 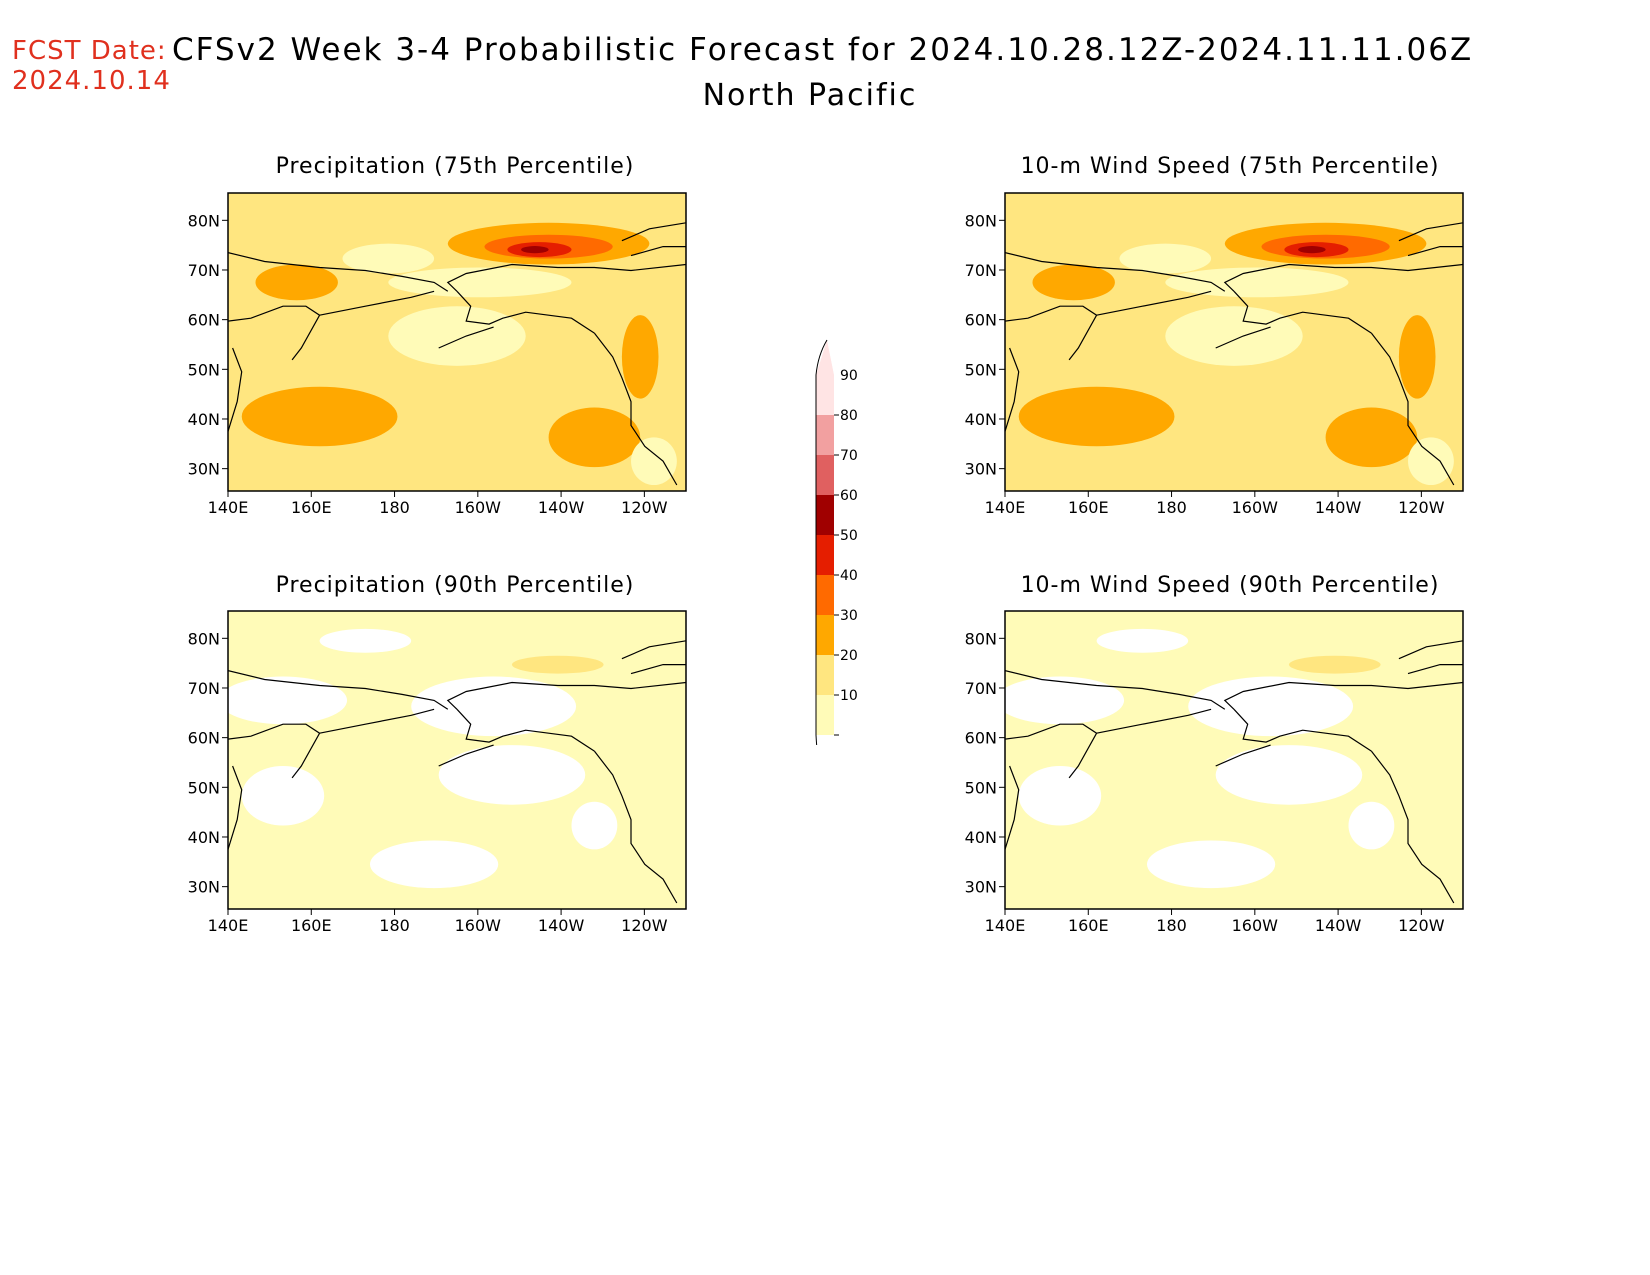 What do you see at coordinates (849, 616) in the screenshot?
I see `colorbar-label: 30` at bounding box center [849, 616].